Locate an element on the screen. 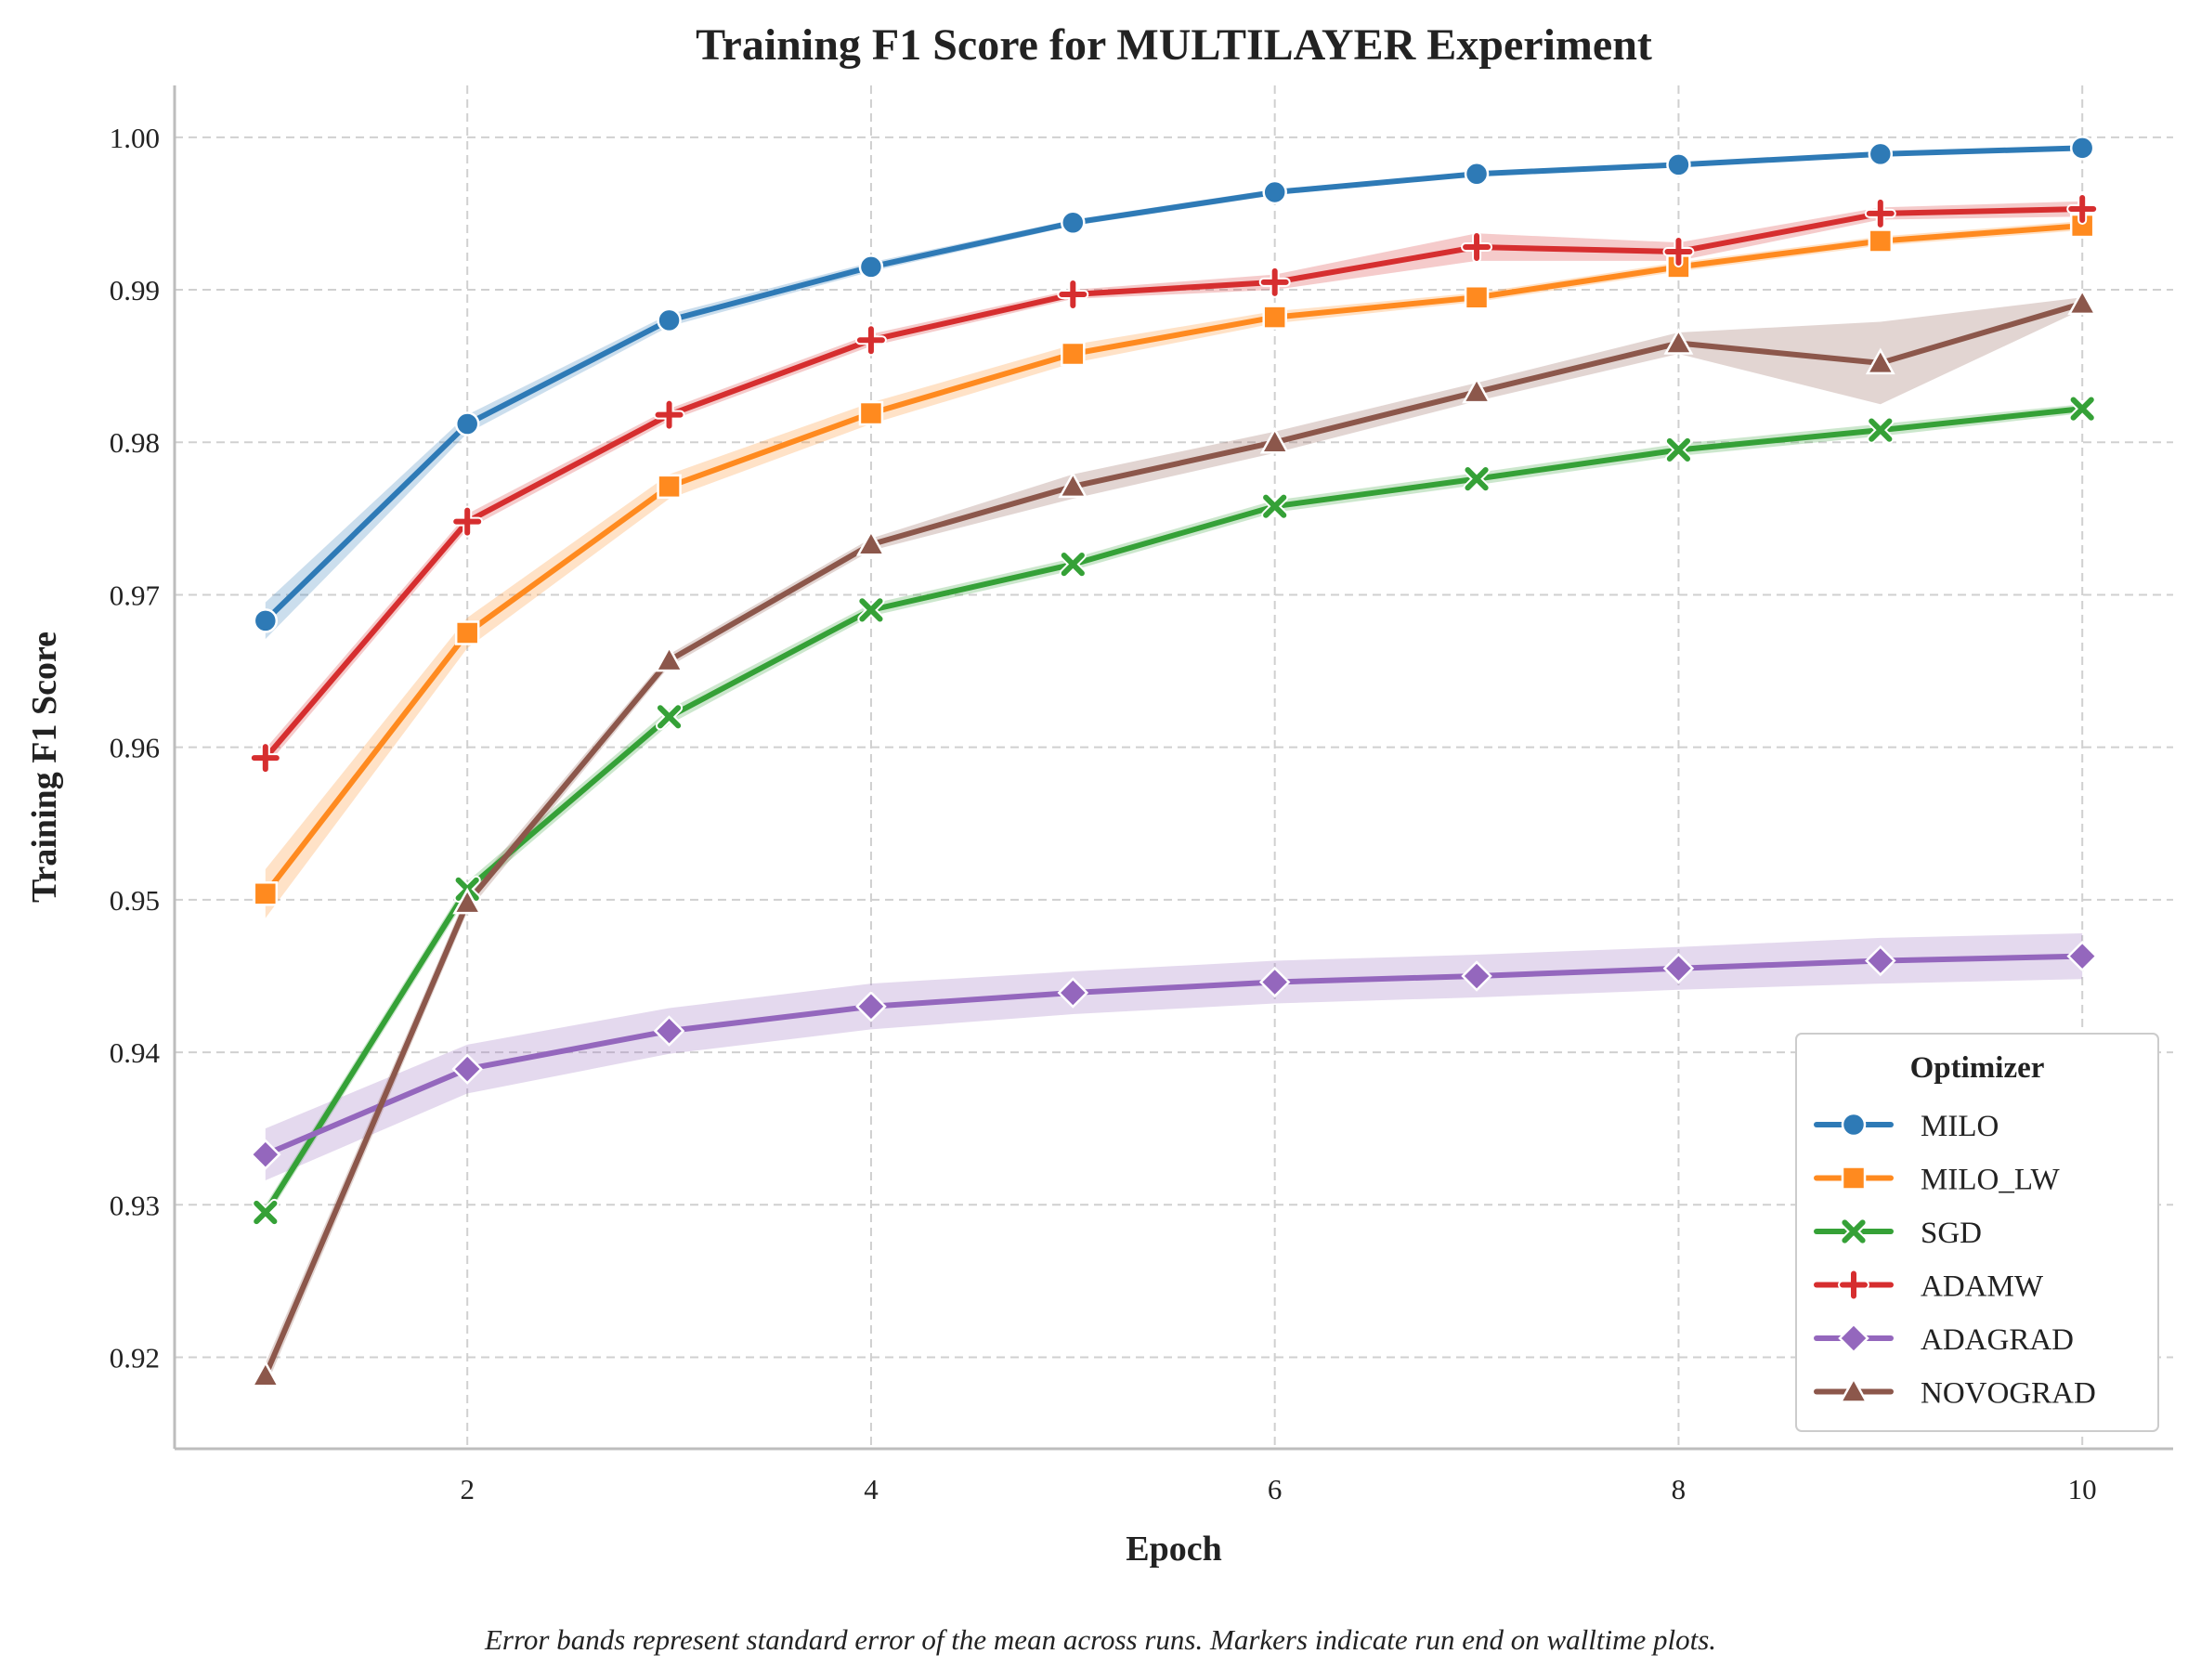  y-tick-label: 1.00 is located at coordinates (135, 138).